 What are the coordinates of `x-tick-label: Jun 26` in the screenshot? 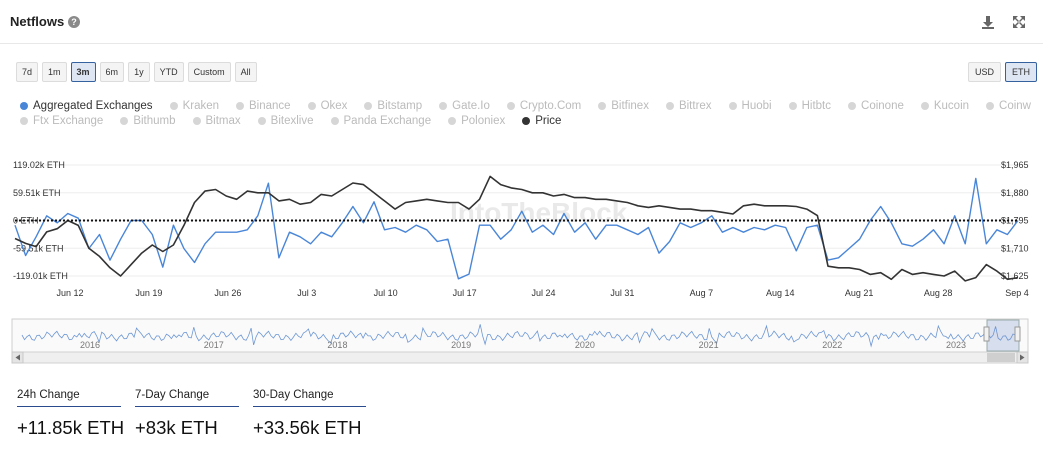 It's located at (227, 293).